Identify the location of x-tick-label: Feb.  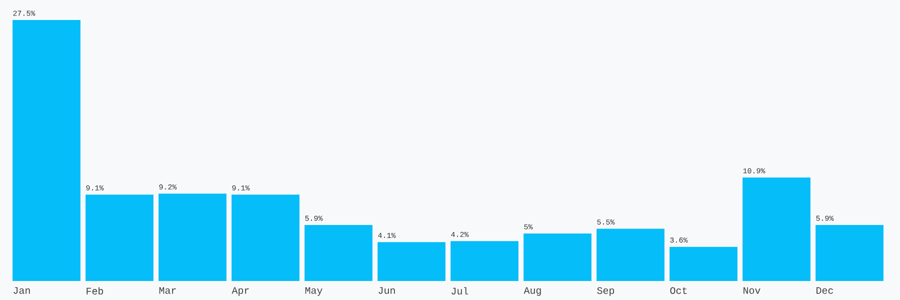
(95, 291).